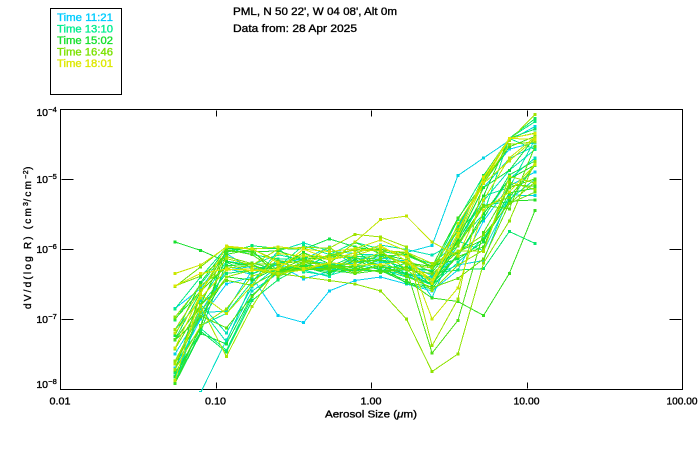  What do you see at coordinates (527, 402) in the screenshot?
I see `svg-text: 10.00` at bounding box center [527, 402].